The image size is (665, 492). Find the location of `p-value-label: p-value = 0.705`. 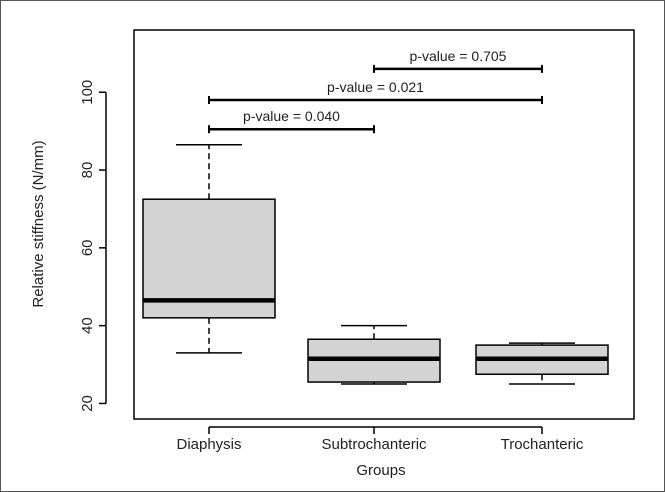

p-value-label: p-value = 0.705 is located at coordinates (458, 56).